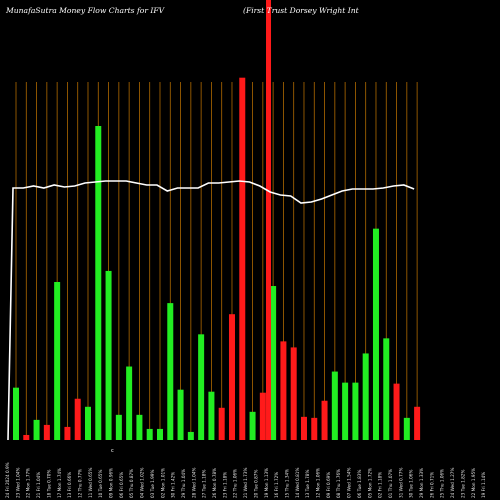 Image resolution: width=500 pixels, height=500 pixels. I want to click on x-tick-label: 24 Fri 2024 0.9%, so click(7, 480).